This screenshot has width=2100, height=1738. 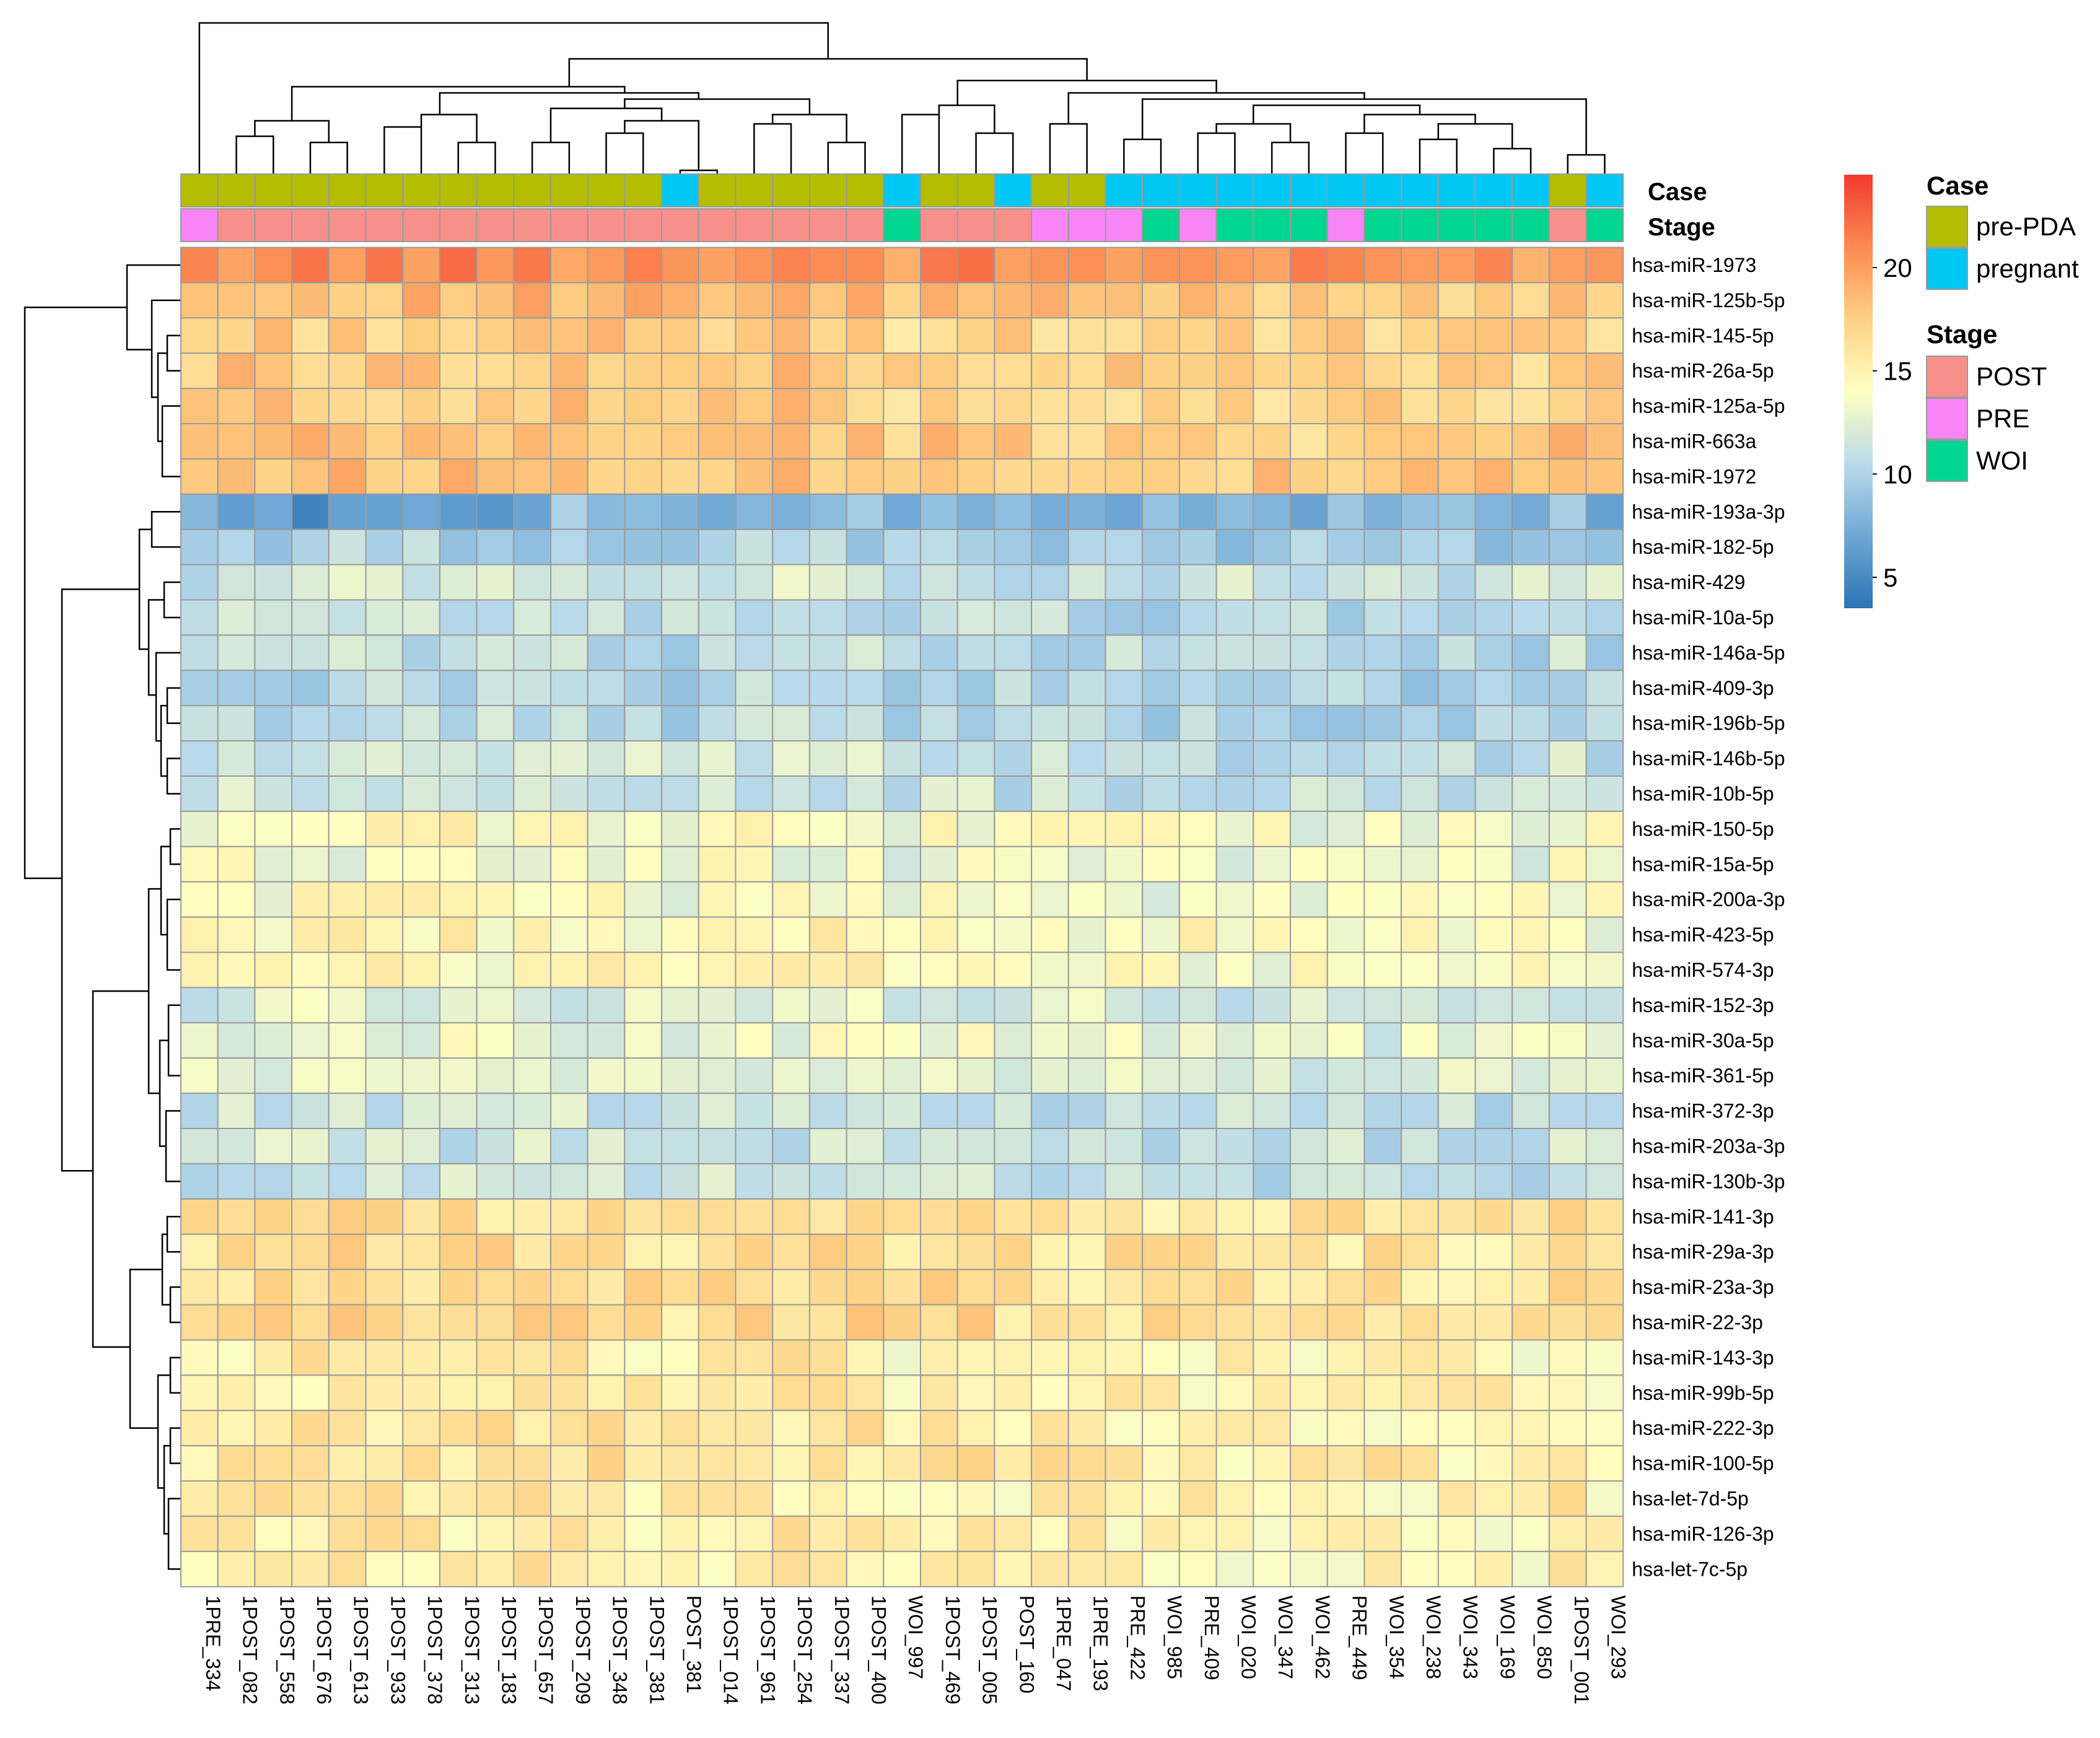 What do you see at coordinates (1063, 1644) in the screenshot?
I see `column-label: 1PRE_047` at bounding box center [1063, 1644].